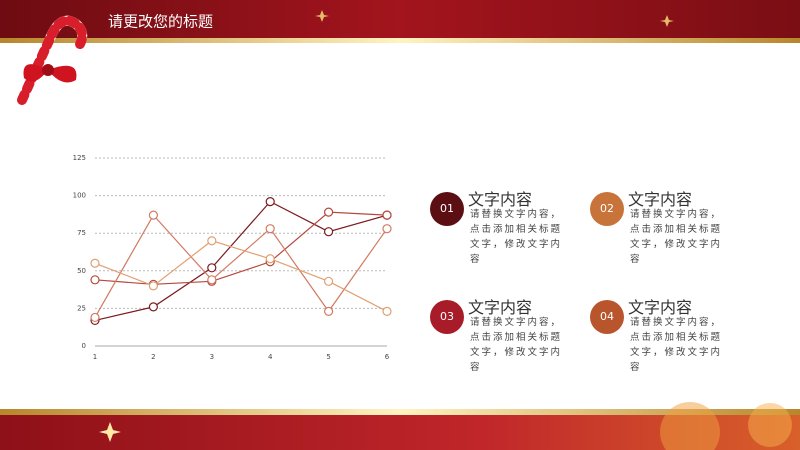 The height and width of the screenshot is (450, 800). I want to click on x-tick-label: 4, so click(270, 357).